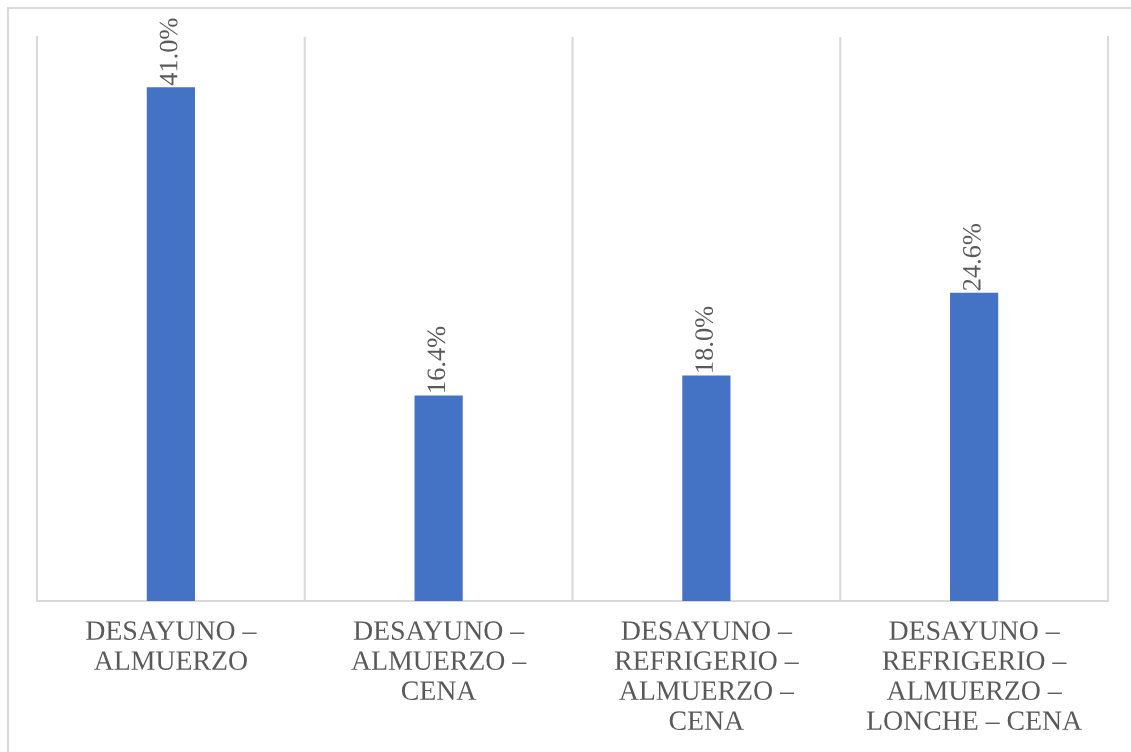 Image resolution: width=1131 pixels, height=752 pixels. What do you see at coordinates (706, 676) in the screenshot?
I see `x-tick-label: DESAYUNO – REFRIGERIO – ALMUERZO – CENA` at bounding box center [706, 676].